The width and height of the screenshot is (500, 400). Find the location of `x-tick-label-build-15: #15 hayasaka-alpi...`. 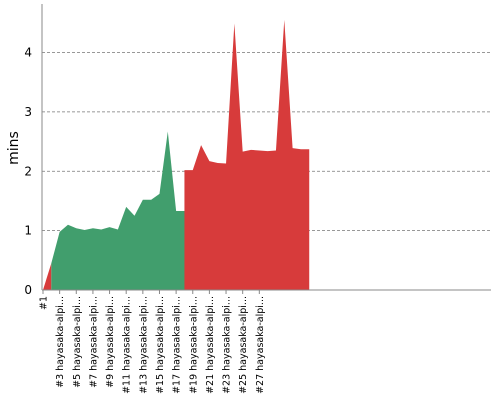

x-tick-label-build-15: #15 hayasaka-alpi... is located at coordinates (160, 345).